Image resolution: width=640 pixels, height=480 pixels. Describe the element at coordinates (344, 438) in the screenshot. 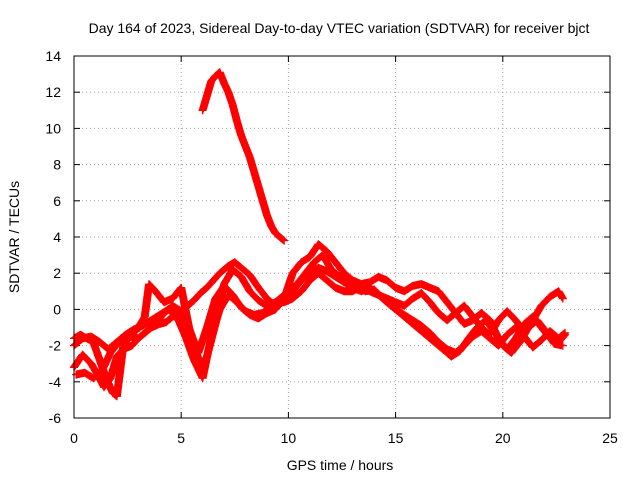

I see `x-tick-labels: 0 5 10 15 20 25` at that location.